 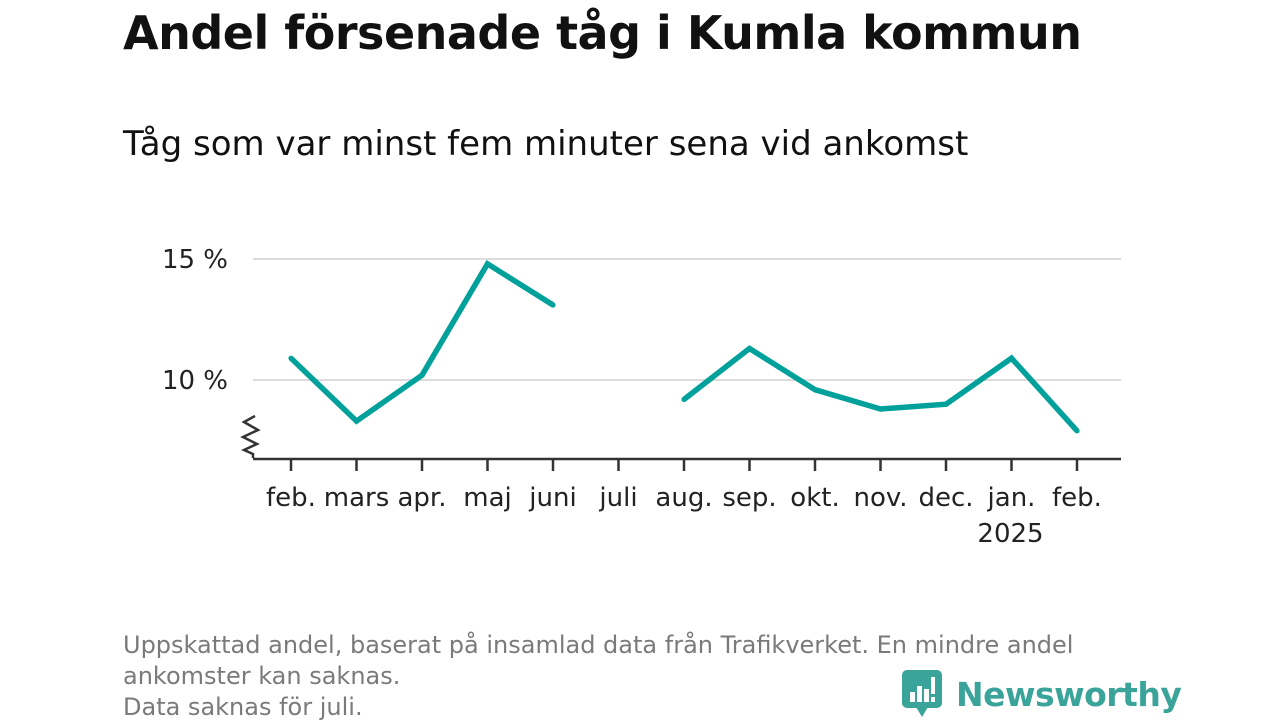 What do you see at coordinates (195, 381) in the screenshot?
I see `y-tick-label: 10 %` at bounding box center [195, 381].